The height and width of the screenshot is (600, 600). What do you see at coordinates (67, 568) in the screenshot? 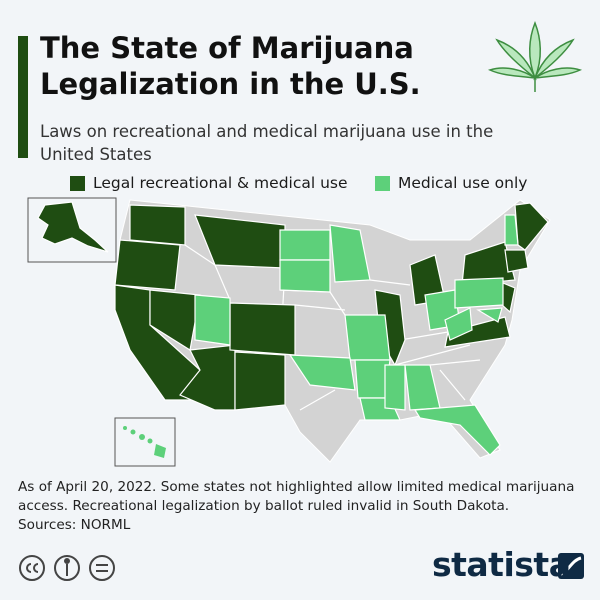
I see `license-icons` at bounding box center [67, 568].